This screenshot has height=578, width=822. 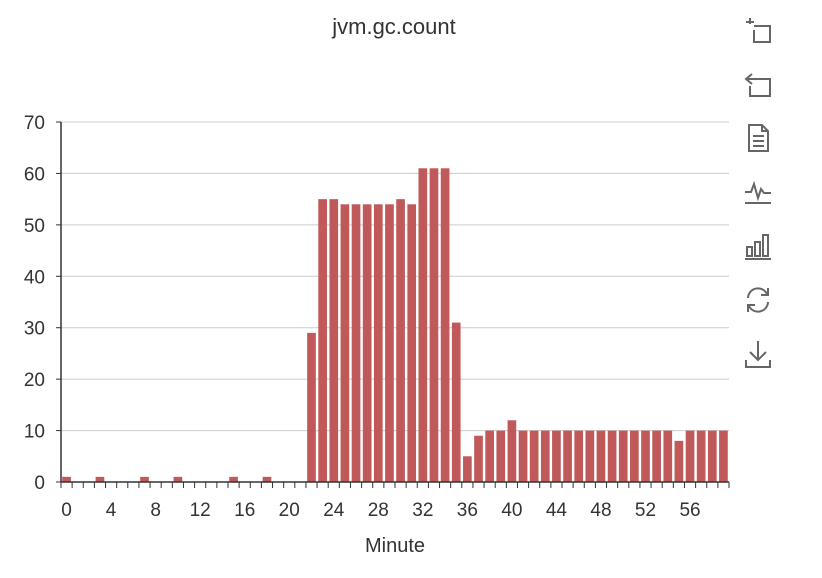 What do you see at coordinates (557, 510) in the screenshot?
I see `x-tick-label: 44` at bounding box center [557, 510].